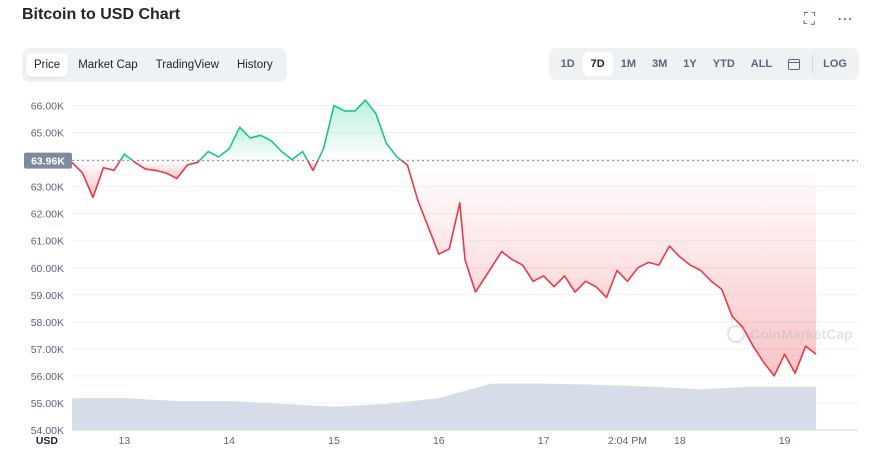 This screenshot has height=461, width=875. What do you see at coordinates (47, 269) in the screenshot?
I see `y-tick-label: 60.00K` at bounding box center [47, 269].